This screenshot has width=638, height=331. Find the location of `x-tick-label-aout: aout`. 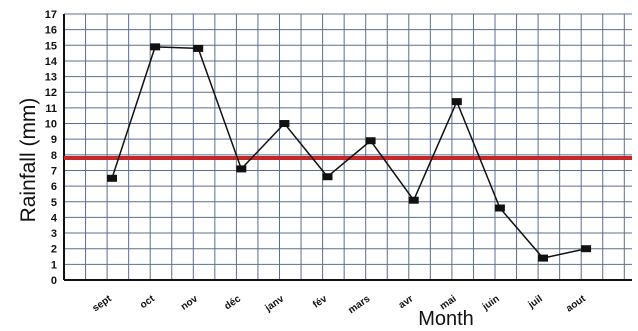

x-tick-label-aout: aout is located at coordinates (576, 304).